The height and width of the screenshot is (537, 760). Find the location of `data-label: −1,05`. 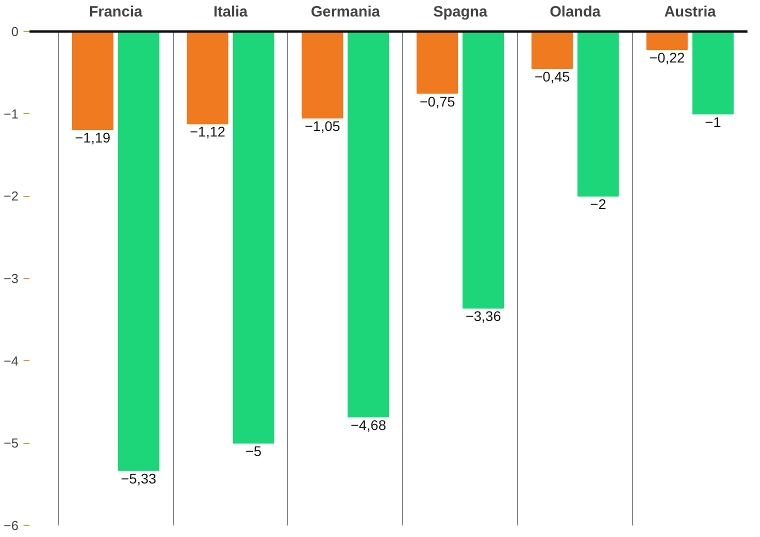

data-label: −1,05 is located at coordinates (322, 126).